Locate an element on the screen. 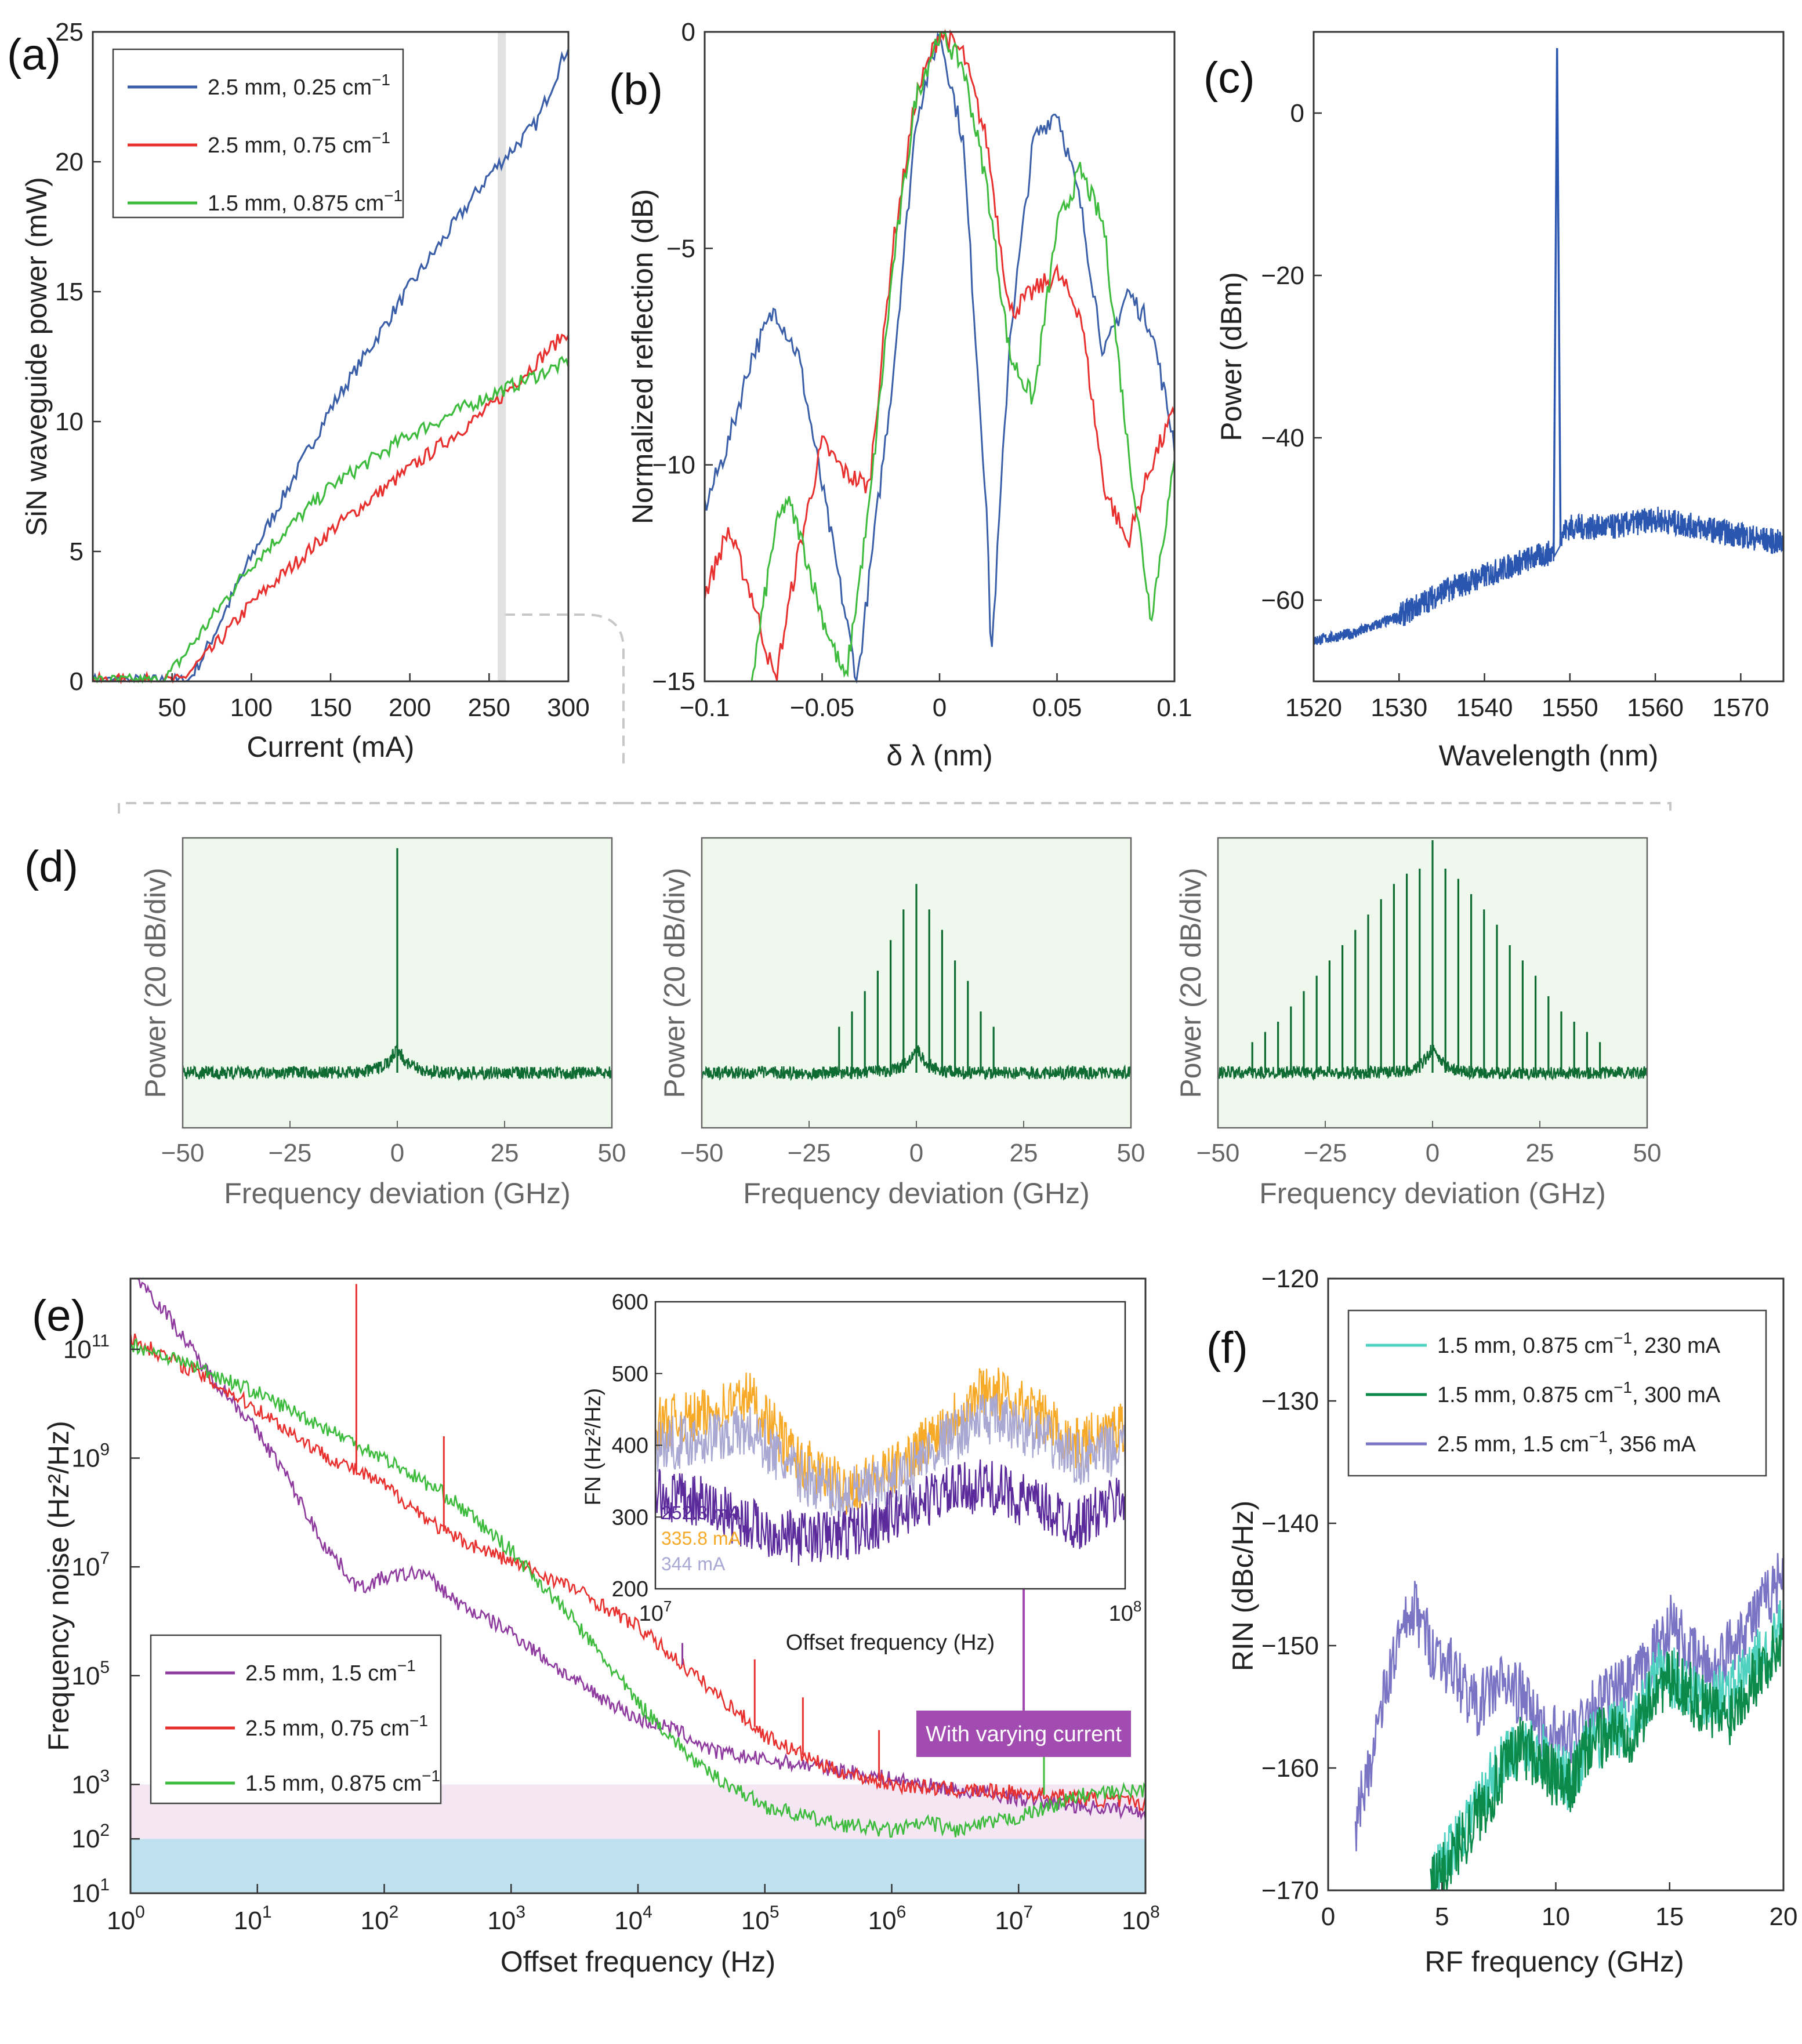 The image size is (1802, 2044). inset-xlabel: Offset frequency (Hz) is located at coordinates (890, 1643).